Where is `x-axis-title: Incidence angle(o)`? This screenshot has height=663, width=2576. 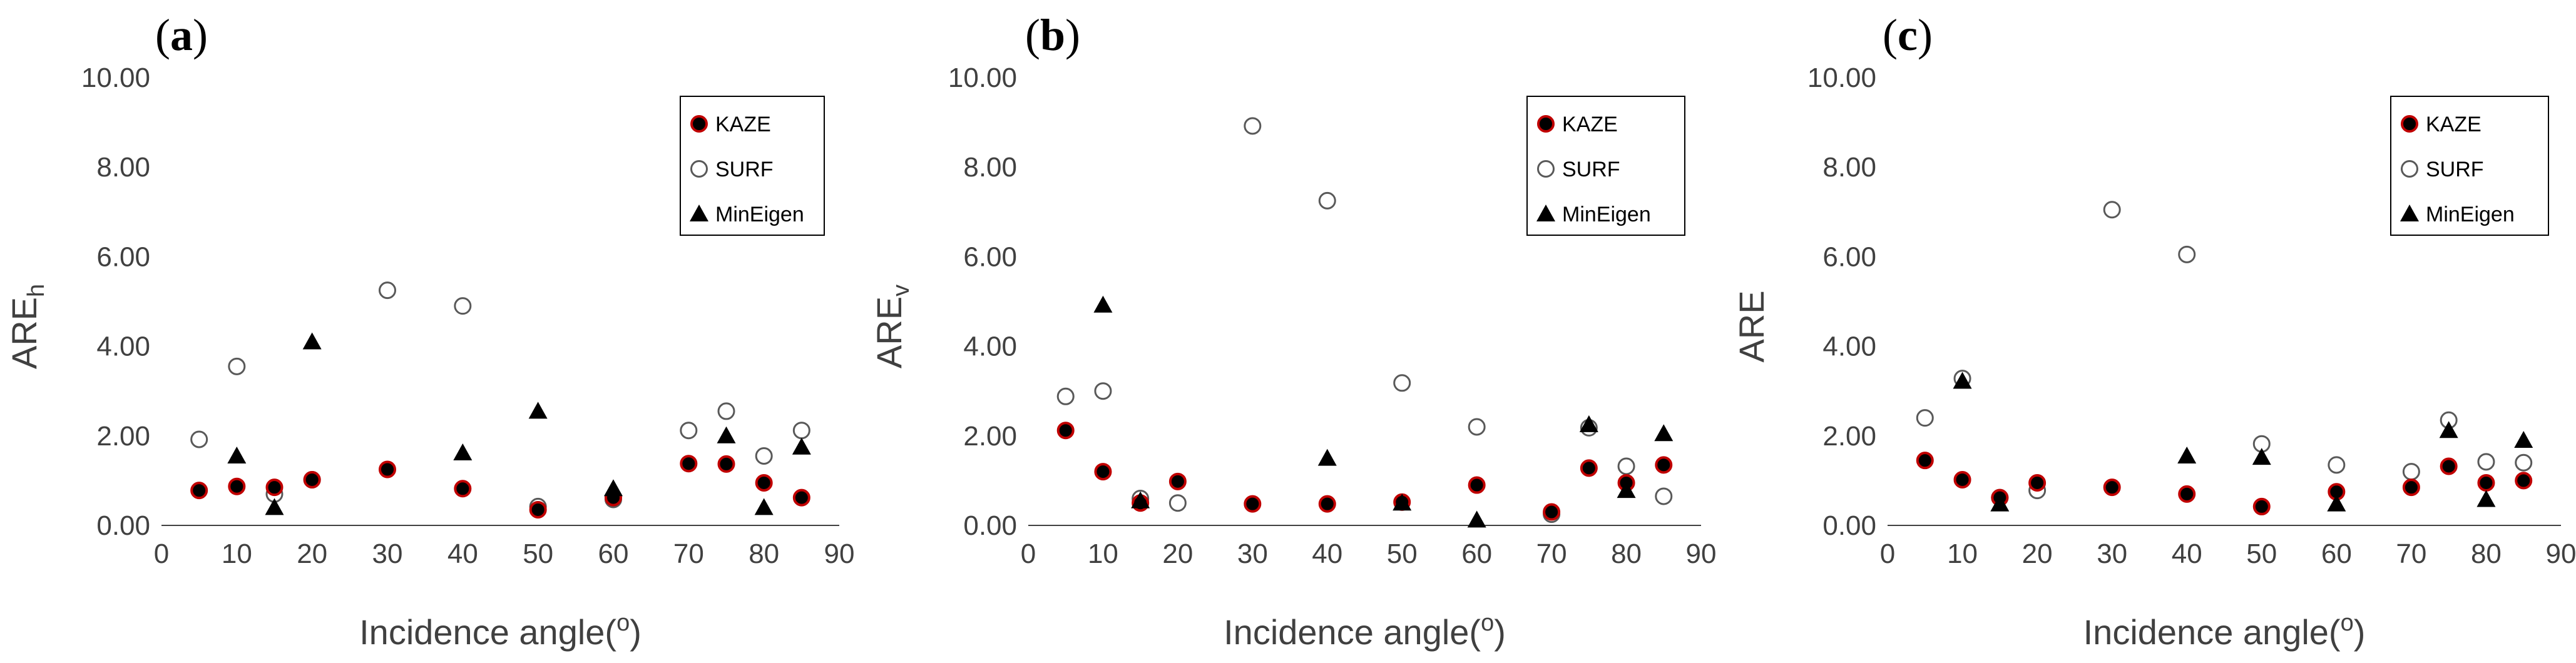 x-axis-title: Incidence angle(o) is located at coordinates (500, 631).